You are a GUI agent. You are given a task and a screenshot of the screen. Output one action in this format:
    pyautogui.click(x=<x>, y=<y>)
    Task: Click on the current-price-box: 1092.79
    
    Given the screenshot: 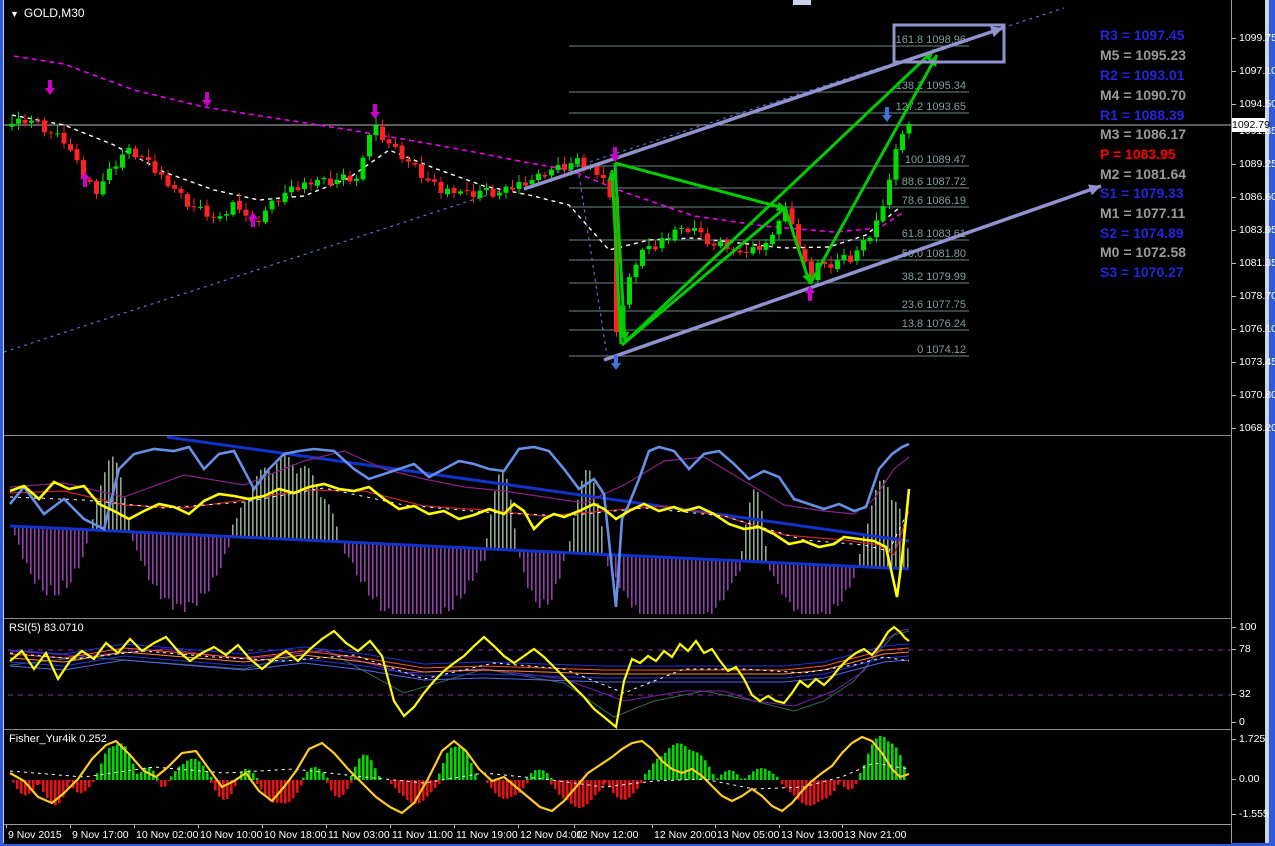 What is the action you would take?
    pyautogui.click(x=1251, y=125)
    